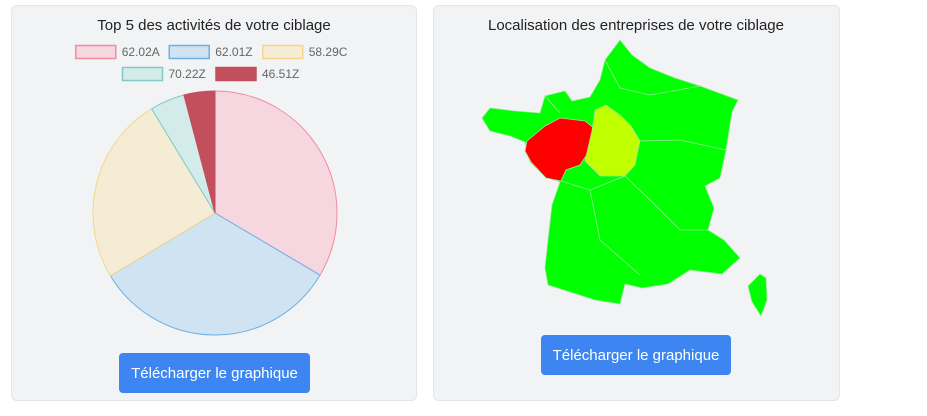  Describe the element at coordinates (560, 149) in the screenshot. I see `pays-de-la-loire` at that location.